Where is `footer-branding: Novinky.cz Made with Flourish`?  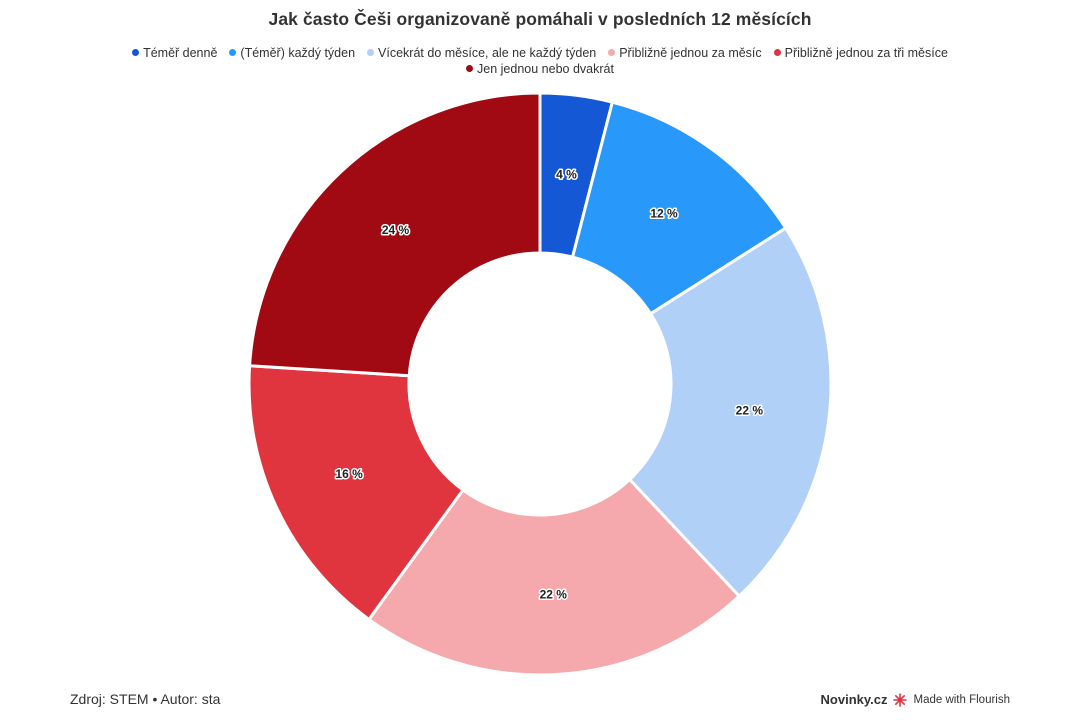
footer-branding: Novinky.cz Made with Flourish is located at coordinates (915, 699).